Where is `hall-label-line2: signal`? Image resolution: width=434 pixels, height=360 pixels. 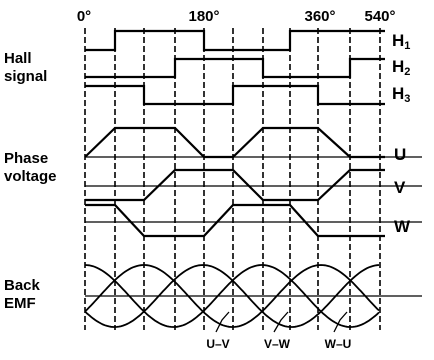
hall-label-line2: signal is located at coordinates (25, 76).